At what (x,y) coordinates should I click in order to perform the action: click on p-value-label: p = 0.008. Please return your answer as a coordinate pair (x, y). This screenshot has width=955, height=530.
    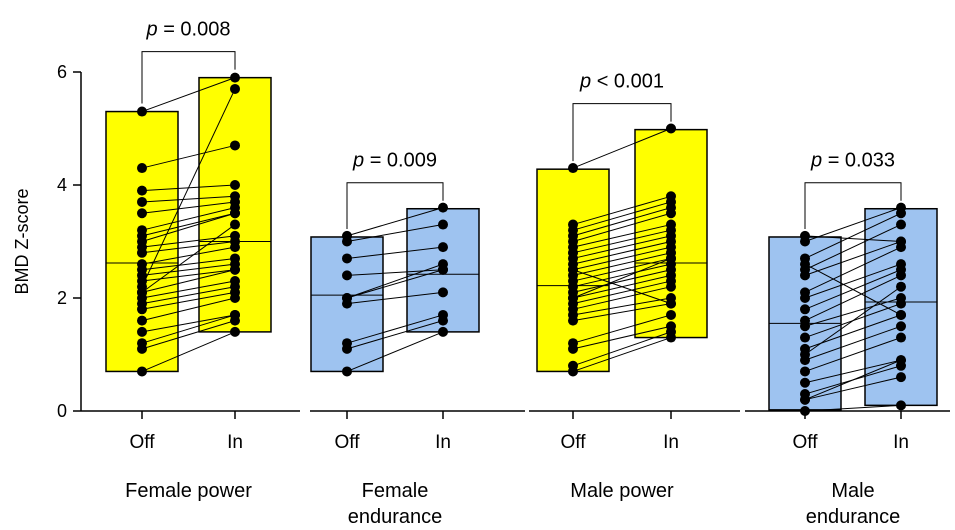
    Looking at the image, I should click on (188, 30).